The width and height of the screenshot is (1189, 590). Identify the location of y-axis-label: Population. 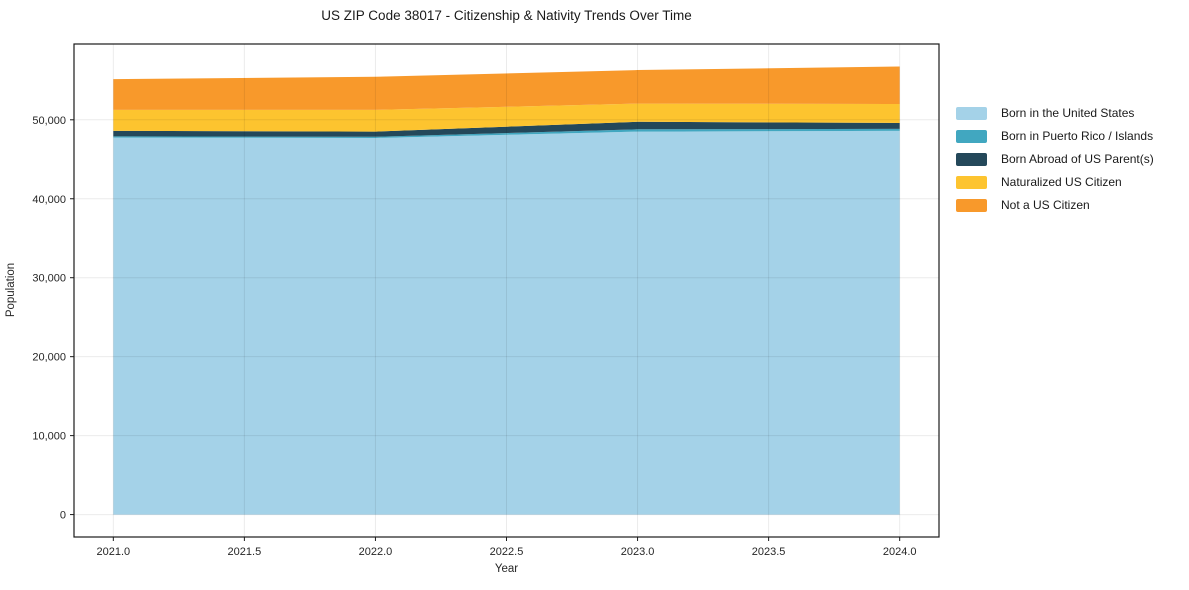
(11, 290).